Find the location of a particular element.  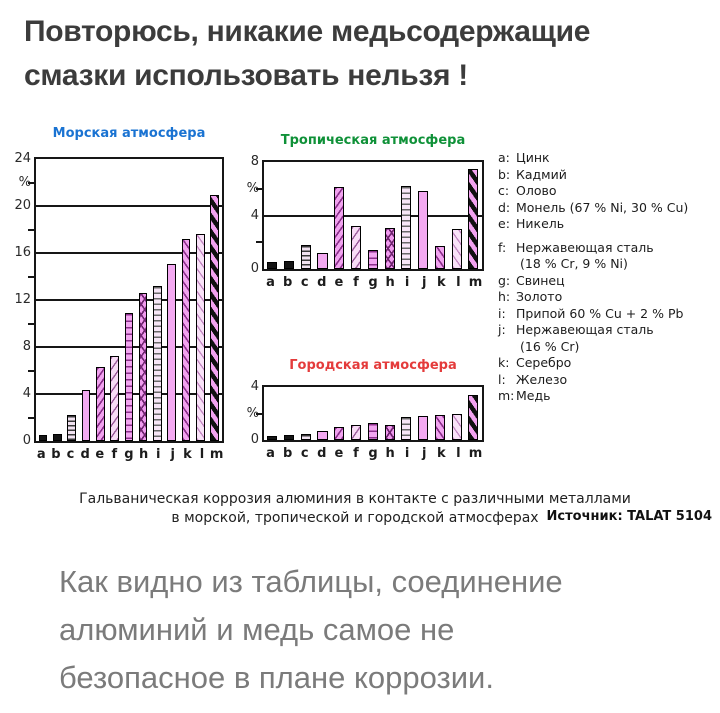

source-label: Источник: TALAT 5104 is located at coordinates (629, 516).